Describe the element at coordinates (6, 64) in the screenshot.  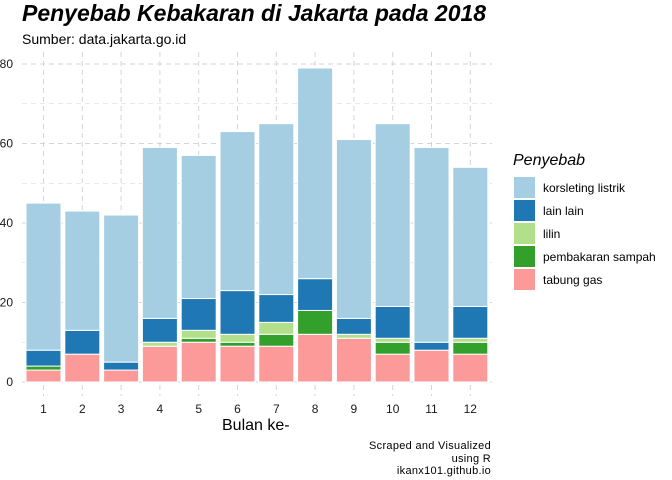
I see `y-tick-label: 80` at that location.